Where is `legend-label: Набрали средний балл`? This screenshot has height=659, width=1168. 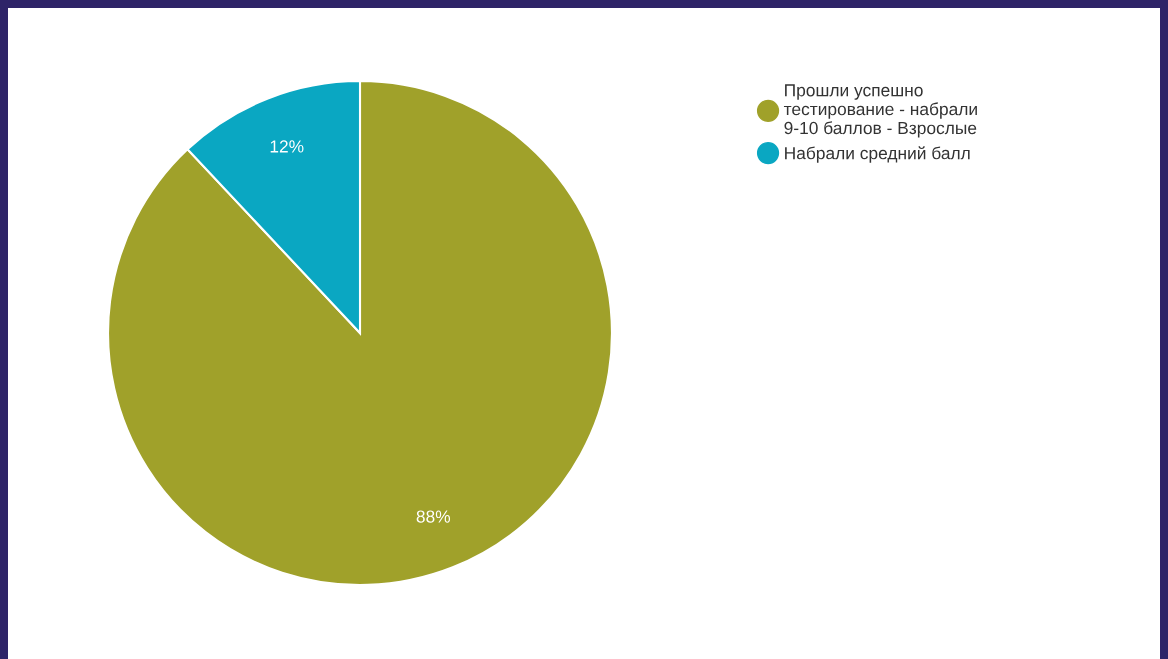
legend-label: Набрали средний балл is located at coordinates (877, 154).